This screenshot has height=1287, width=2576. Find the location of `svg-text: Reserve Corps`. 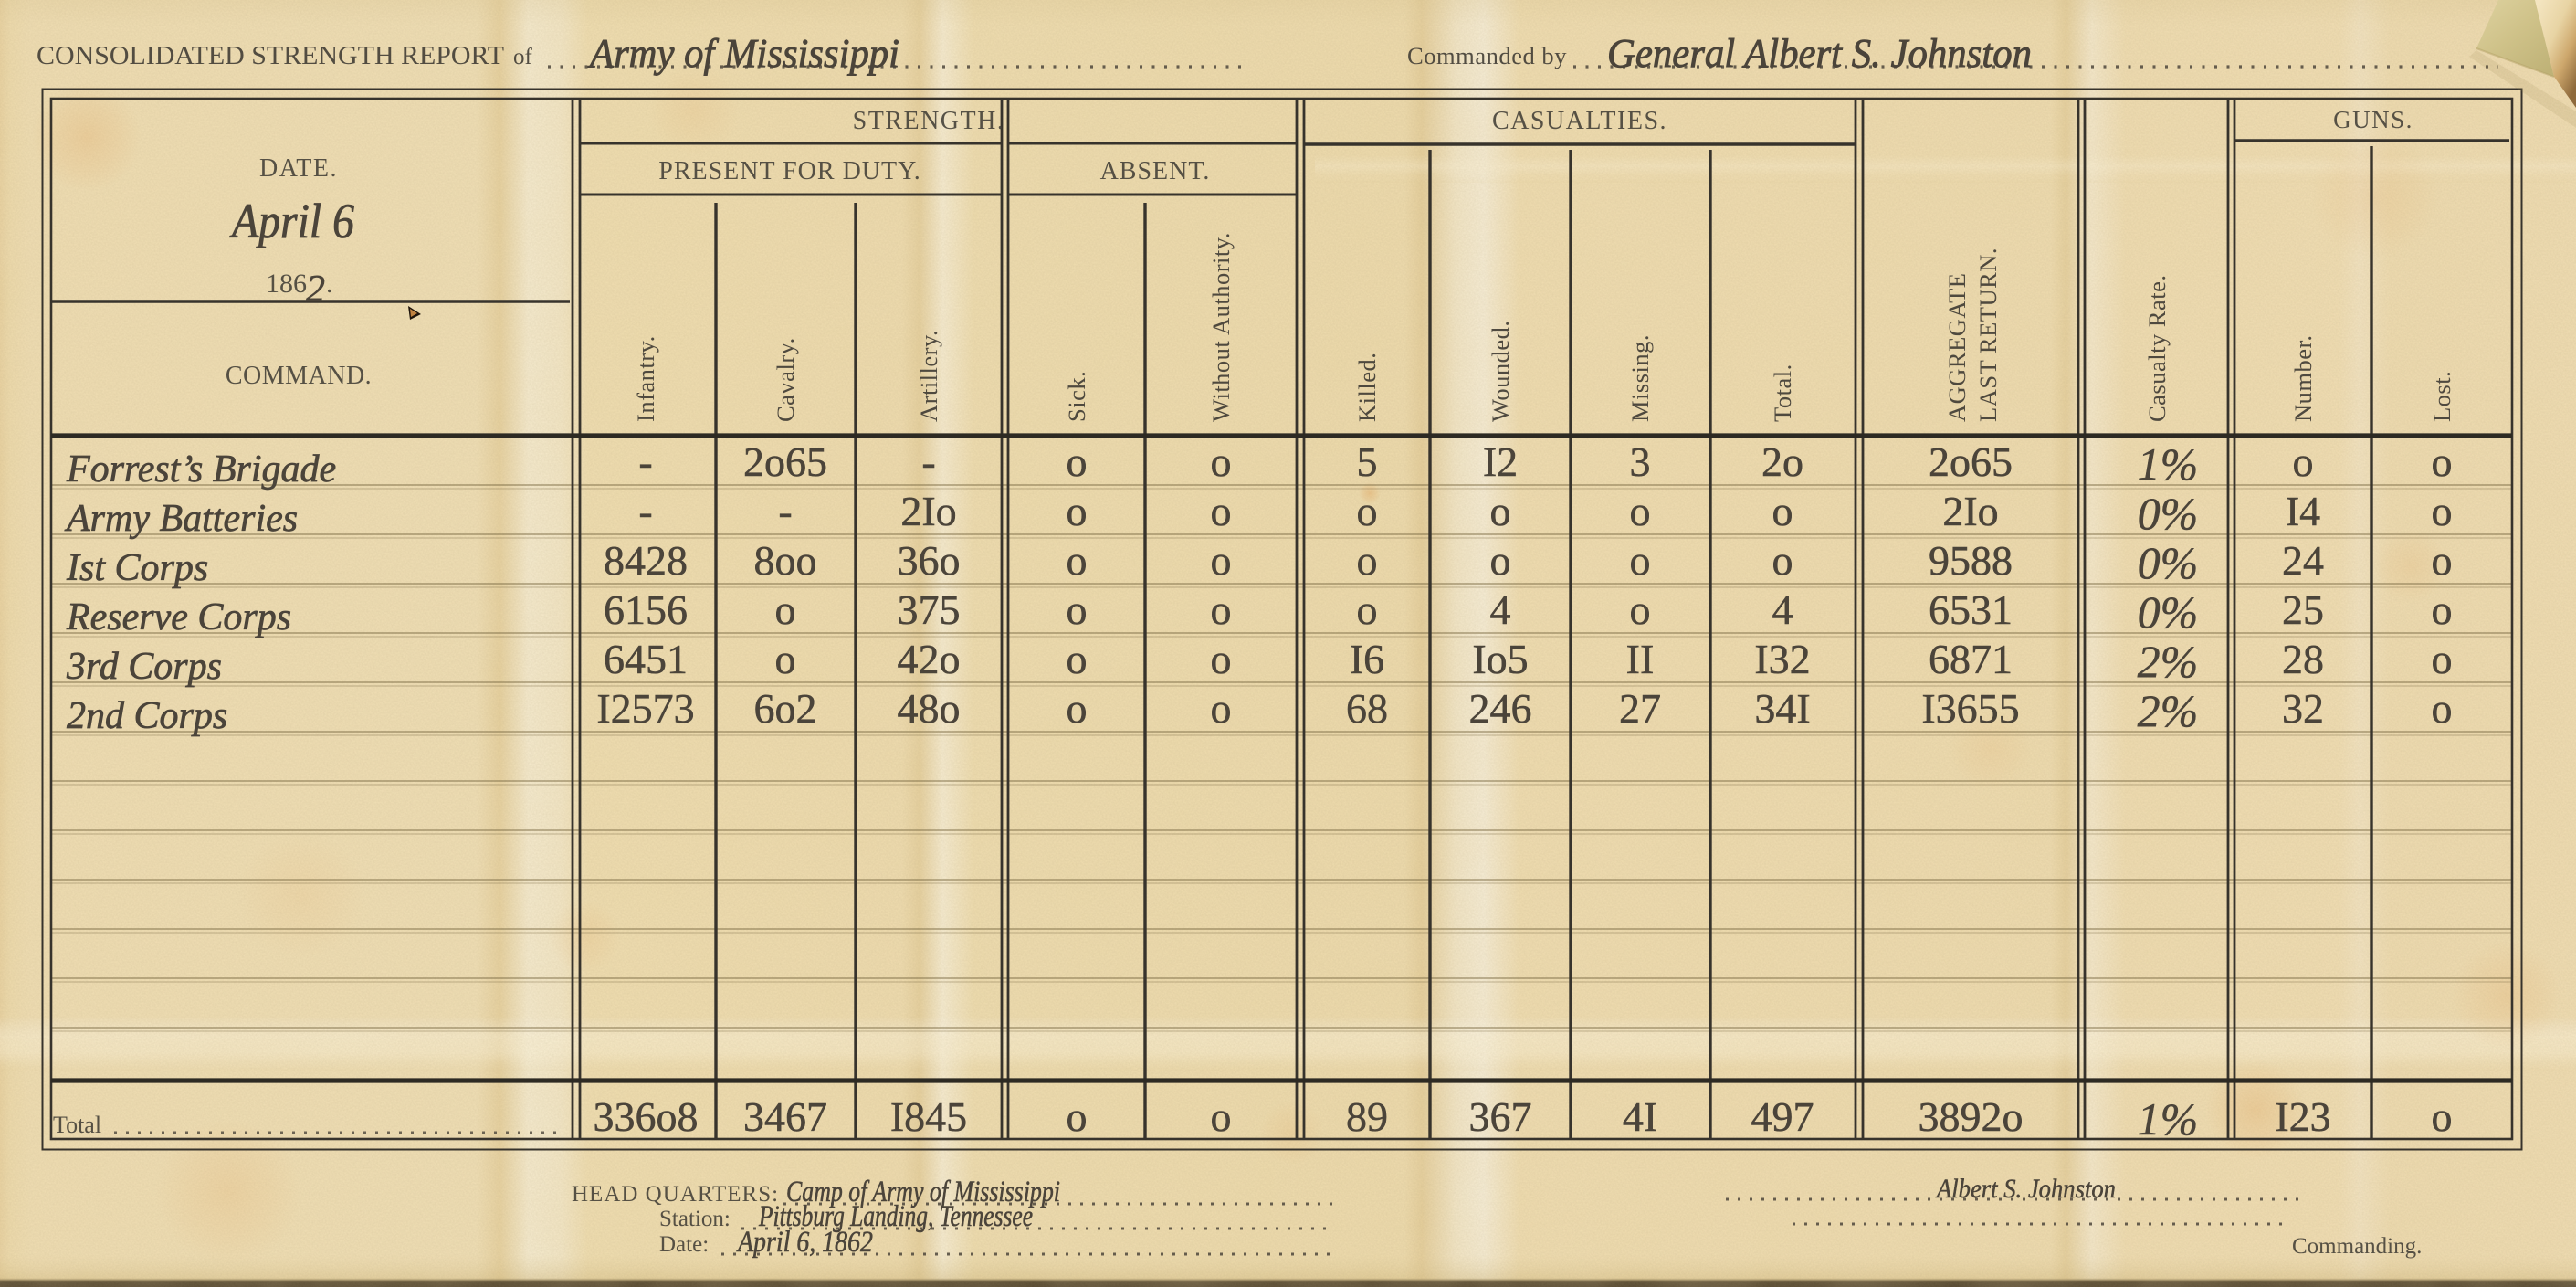

svg-text: Reserve Corps is located at coordinates (178, 617).